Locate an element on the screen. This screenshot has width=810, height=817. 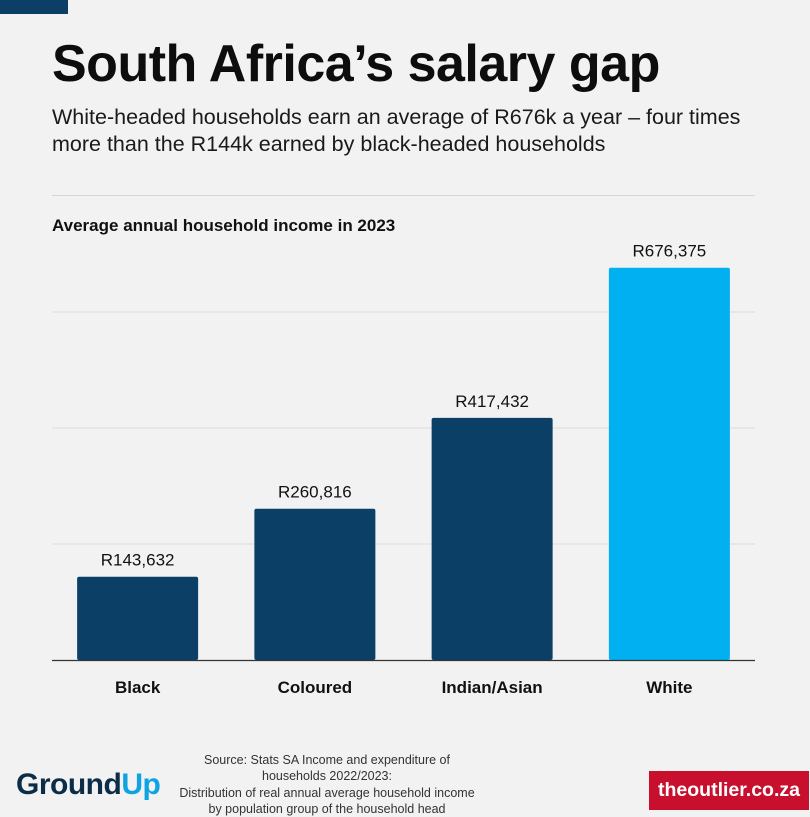
page-title: South Africa’s salary gap is located at coordinates (356, 64).